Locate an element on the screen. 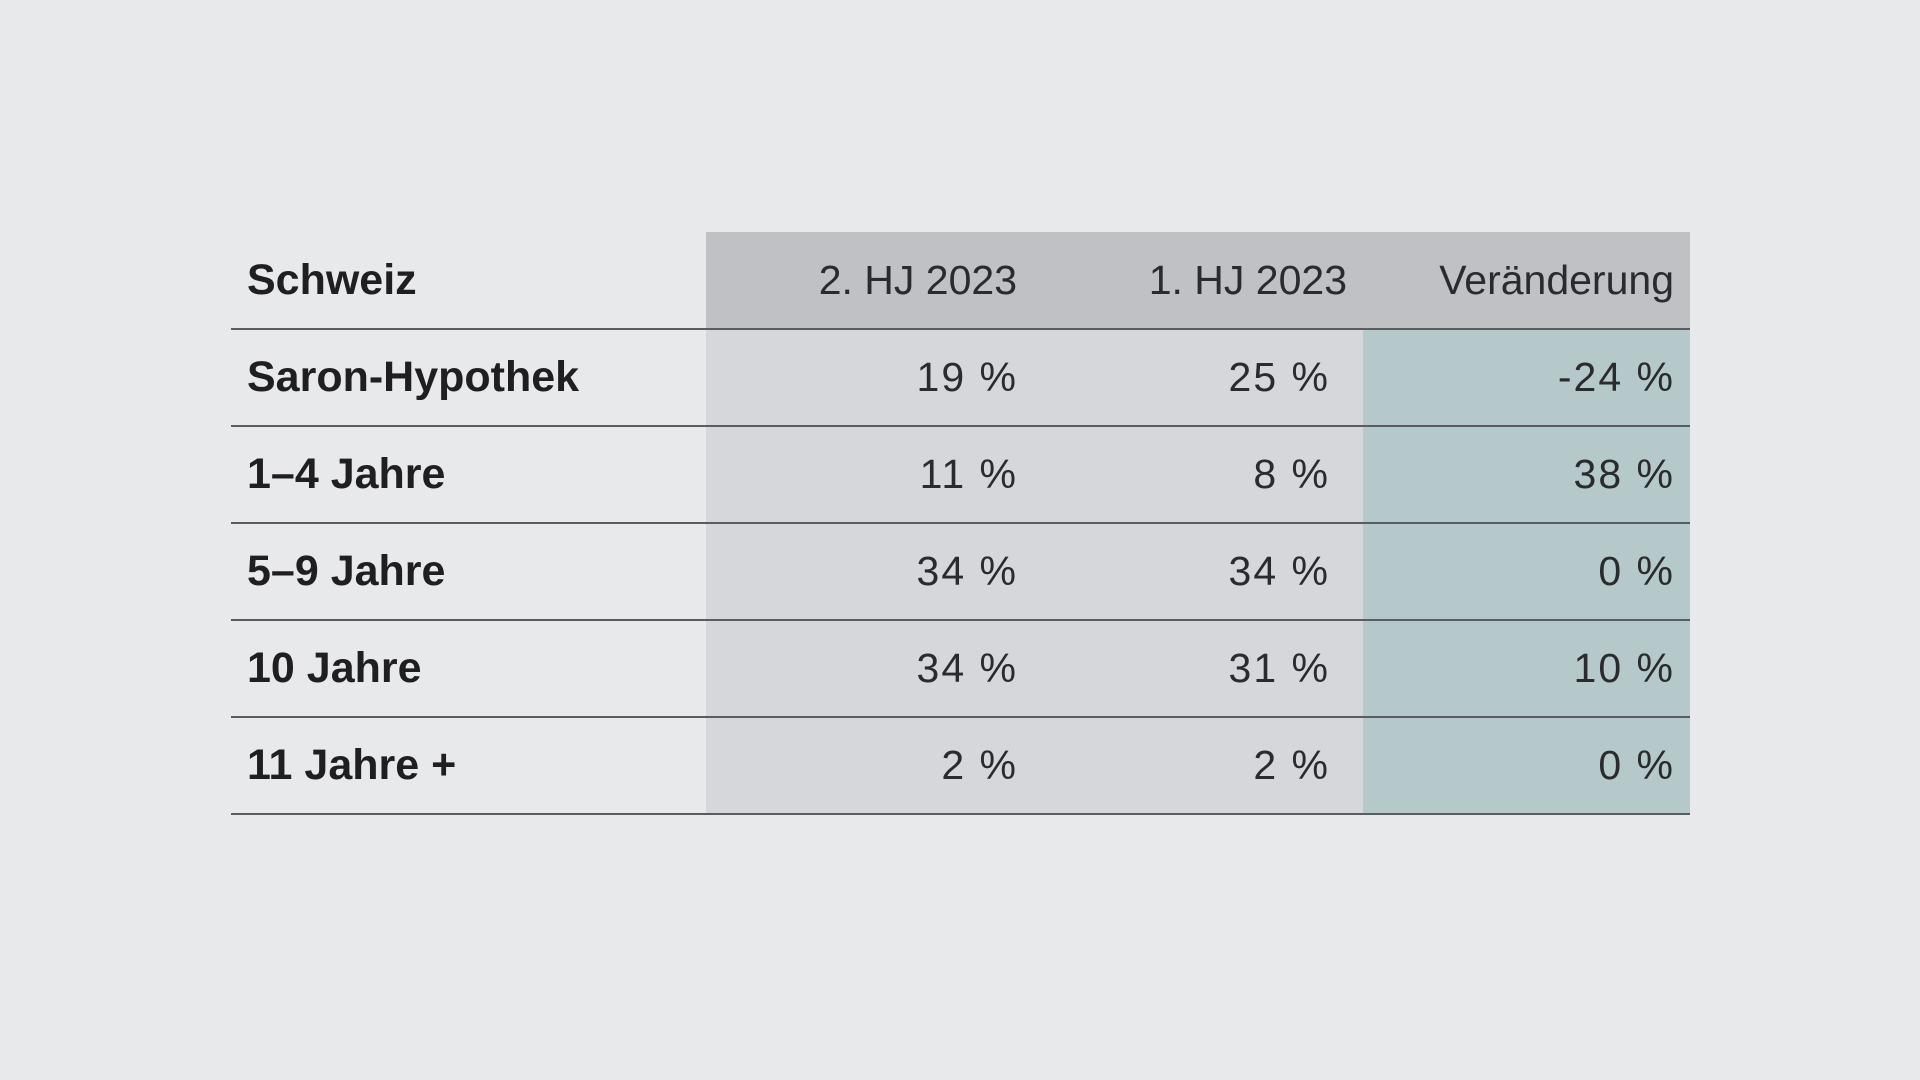 The height and width of the screenshot is (1080, 1920). table-row: 5–9 Jahre 34 % 34 % 0 % is located at coordinates (960, 572).